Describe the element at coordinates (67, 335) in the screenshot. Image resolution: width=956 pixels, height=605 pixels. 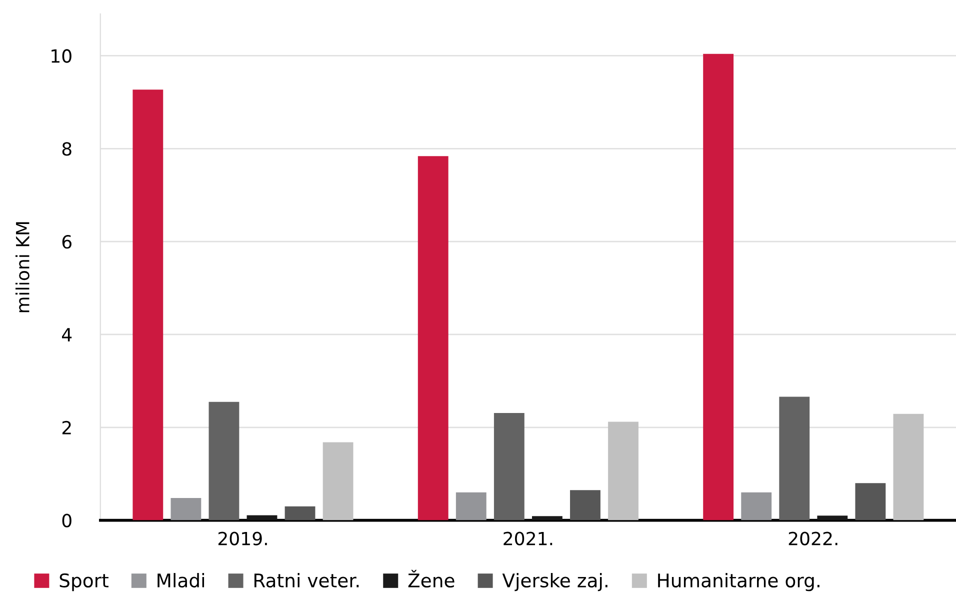
I see `y-tick-label: 4` at that location.